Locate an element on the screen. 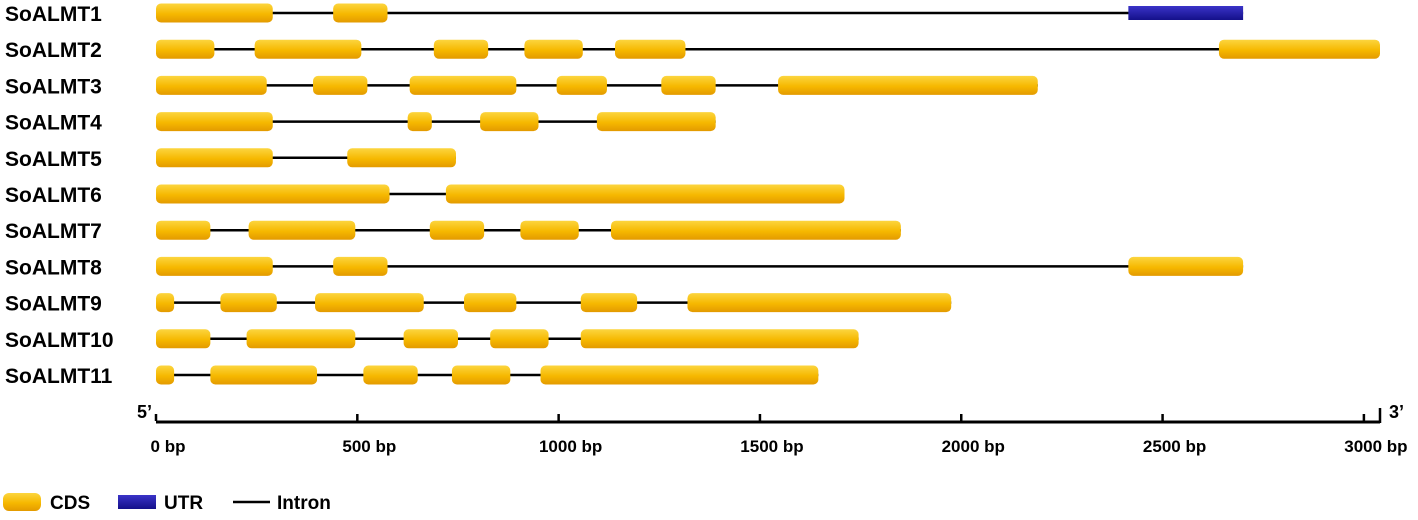 The width and height of the screenshot is (1418, 520). axis-tick-label: 1000 bp is located at coordinates (570, 446).